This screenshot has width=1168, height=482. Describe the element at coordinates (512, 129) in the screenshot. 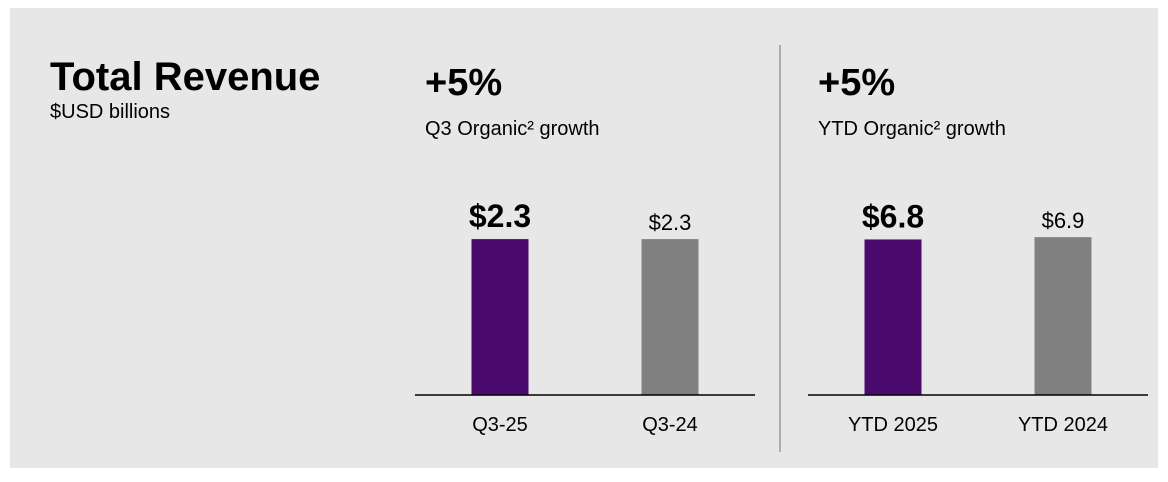

I see `chart-subtitle: Q3 Organic² growth` at that location.